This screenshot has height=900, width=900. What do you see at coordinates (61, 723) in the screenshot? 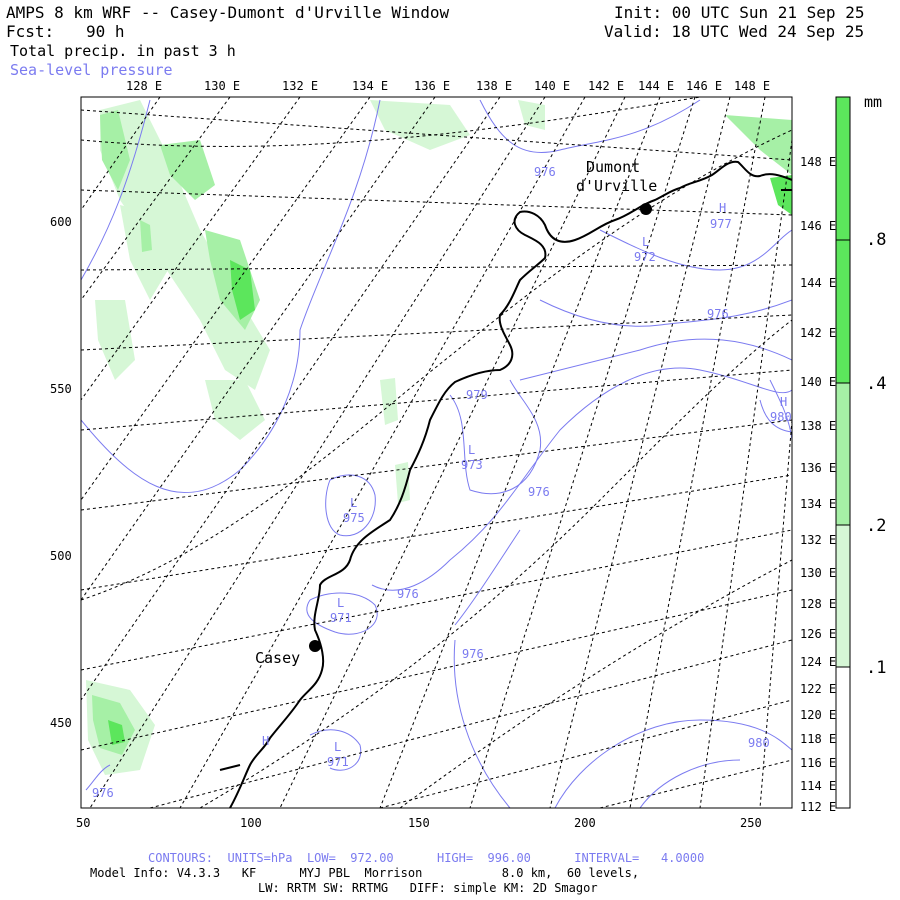
I see `y-tick-label: 450` at bounding box center [61, 723].